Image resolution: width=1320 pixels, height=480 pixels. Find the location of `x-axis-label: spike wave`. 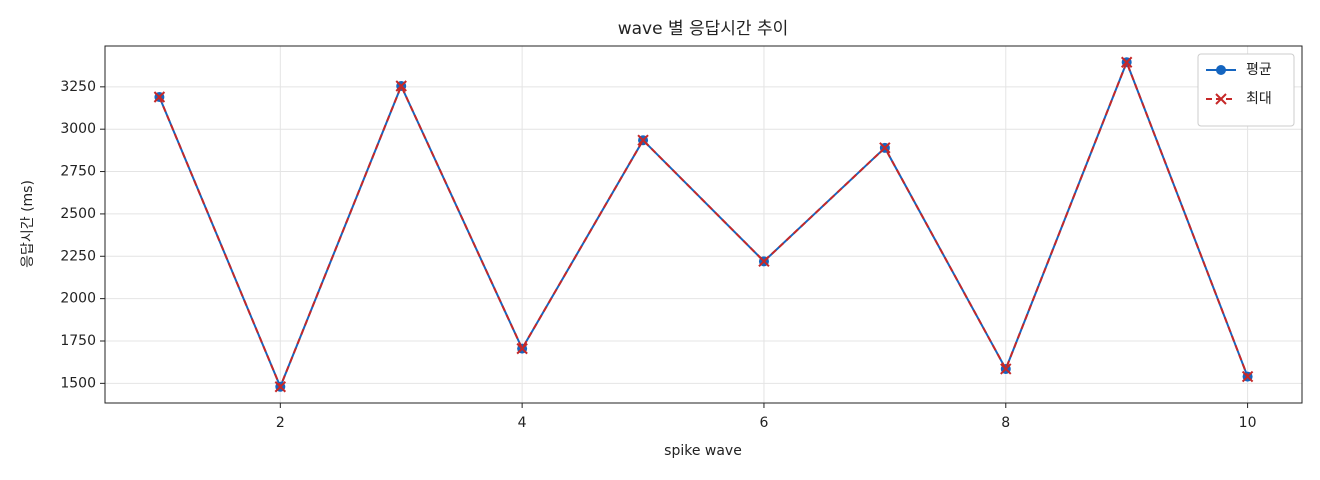

x-axis-label: spike wave is located at coordinates (703, 451).